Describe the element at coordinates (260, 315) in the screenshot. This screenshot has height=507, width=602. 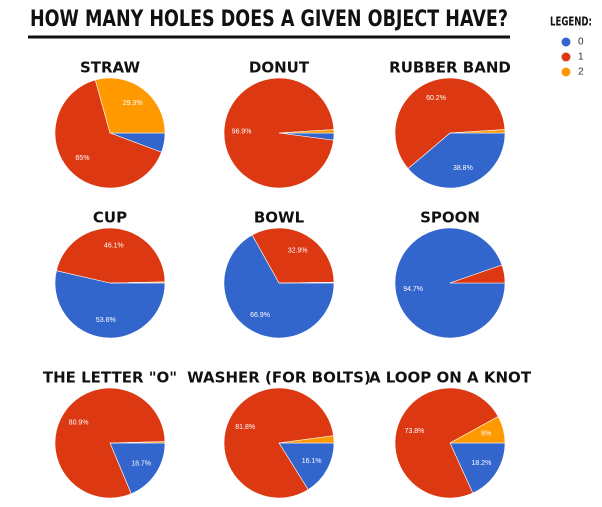
I see `slice-label: 66.9%` at that location.